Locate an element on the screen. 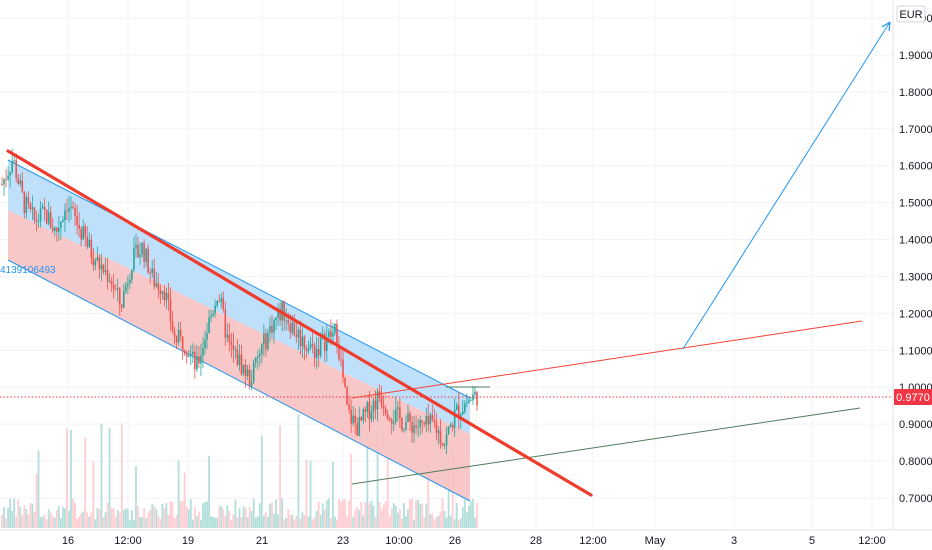 This screenshot has width=932, height=550. price-tick-label: 1.8000 is located at coordinates (915, 93).